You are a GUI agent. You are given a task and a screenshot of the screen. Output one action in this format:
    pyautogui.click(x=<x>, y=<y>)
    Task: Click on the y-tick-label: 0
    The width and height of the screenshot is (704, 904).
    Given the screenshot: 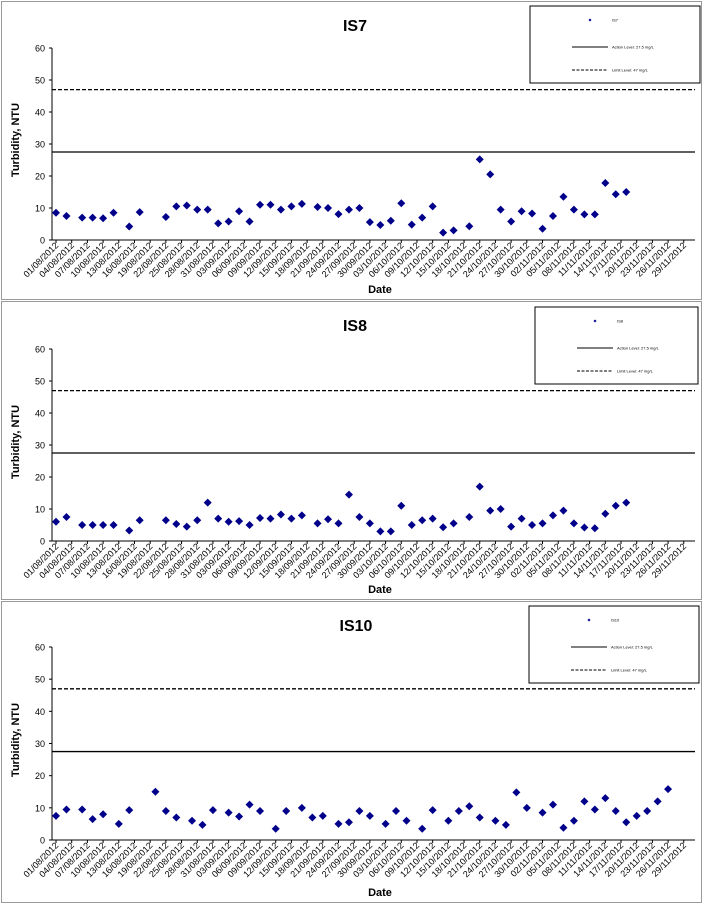 What is the action you would take?
    pyautogui.click(x=42, y=542)
    